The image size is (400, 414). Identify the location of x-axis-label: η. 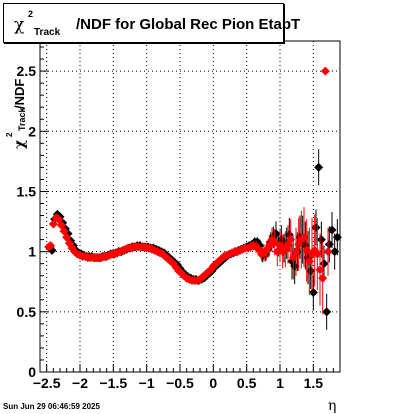
(332, 406).